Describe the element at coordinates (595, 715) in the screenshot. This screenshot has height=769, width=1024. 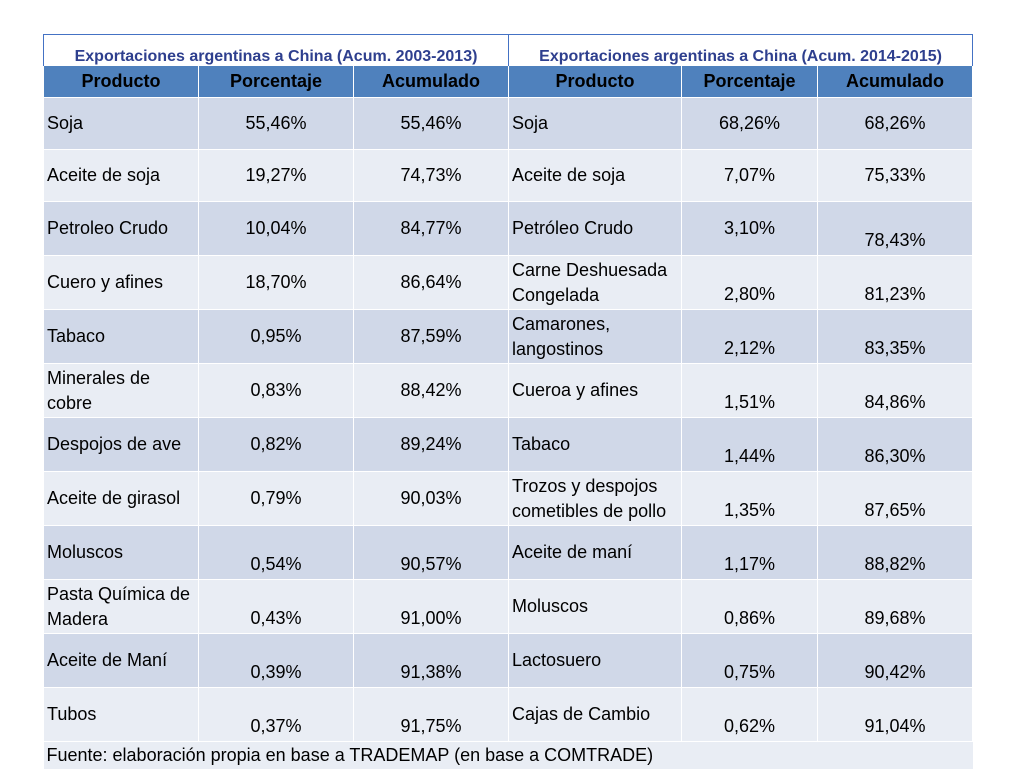
I see `product-cell-right: Cajas de Cambio` at that location.